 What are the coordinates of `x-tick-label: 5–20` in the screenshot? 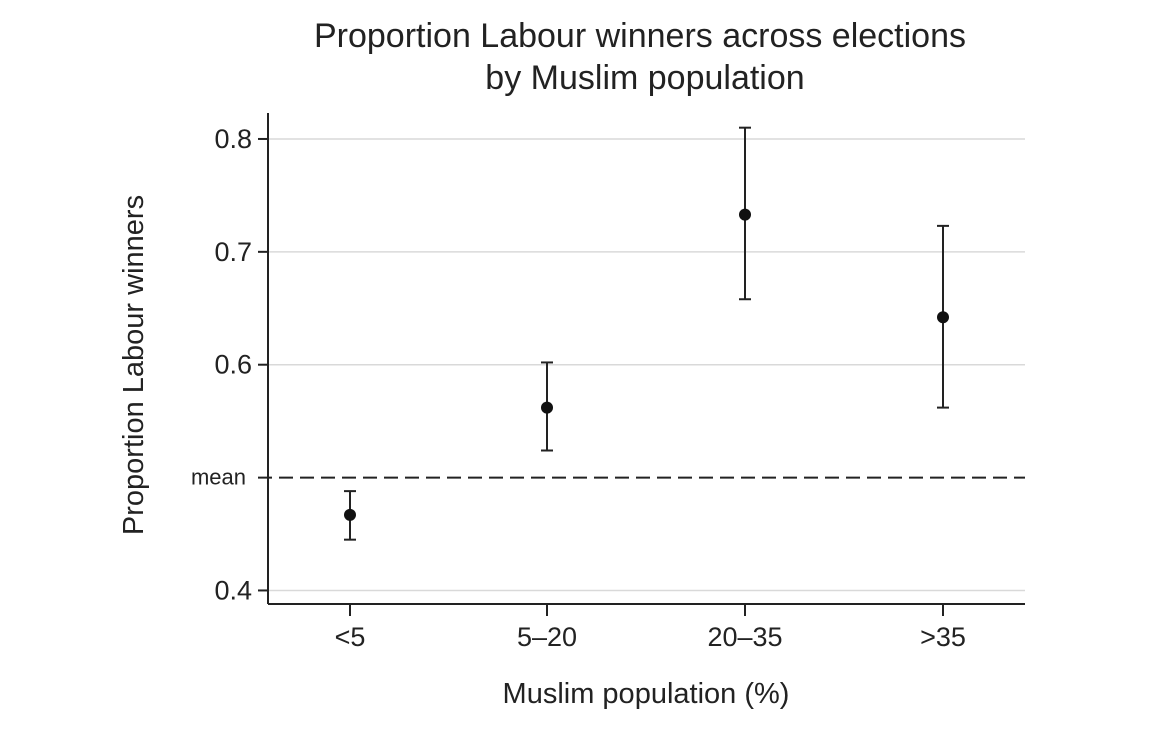 It's located at (547, 637).